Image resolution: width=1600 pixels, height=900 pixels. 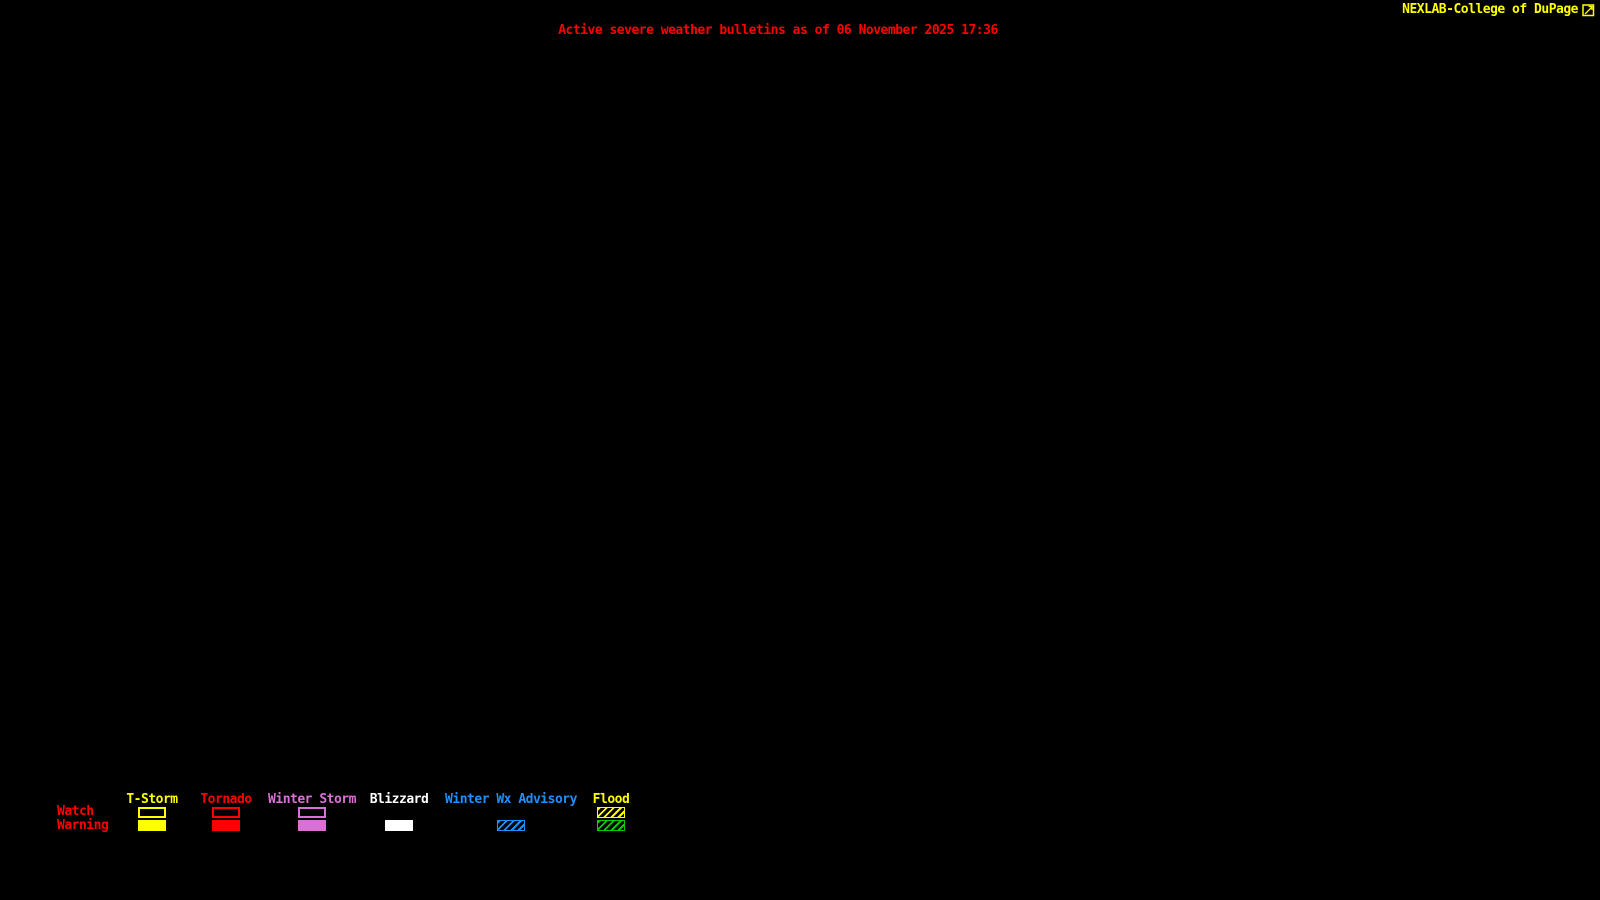 I want to click on legend-swatch-winter-storm-watch, so click(x=312, y=812).